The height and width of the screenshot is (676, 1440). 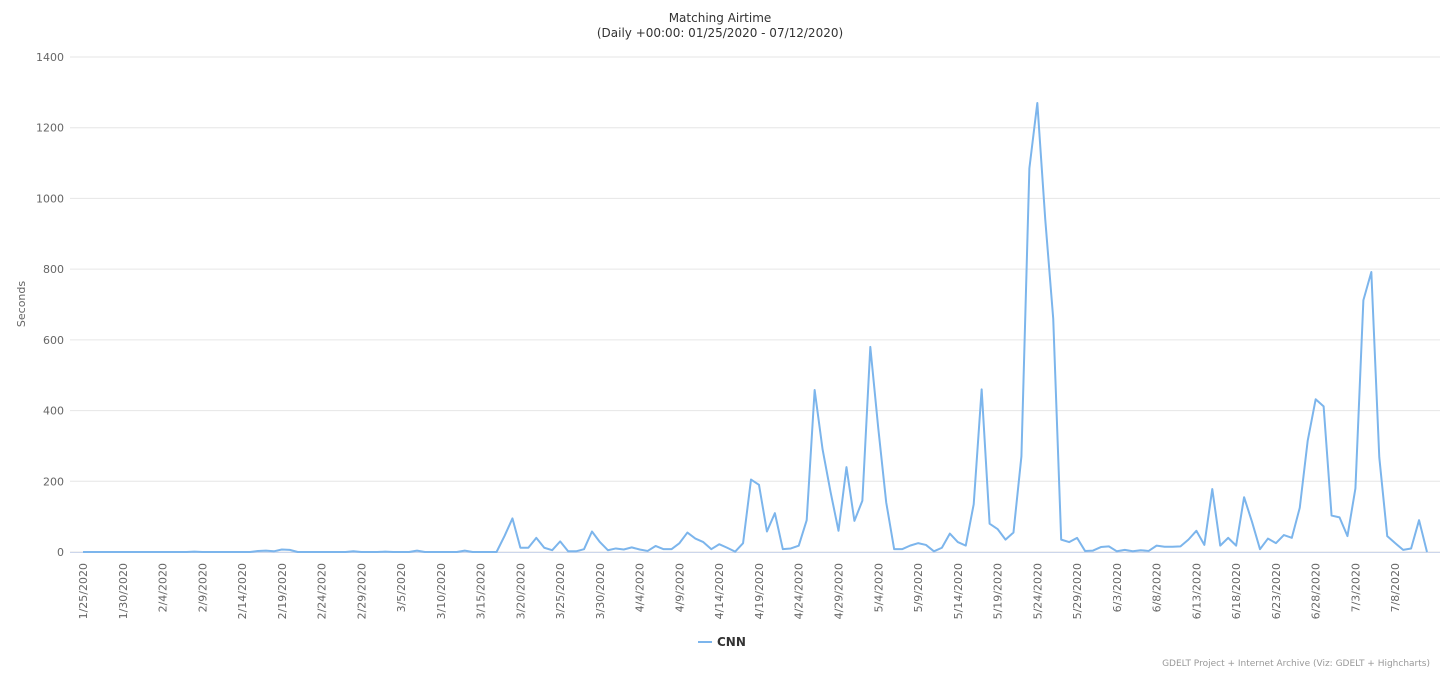 What do you see at coordinates (361, 591) in the screenshot?
I see `x-tick-label: 2/29/2020` at bounding box center [361, 591].